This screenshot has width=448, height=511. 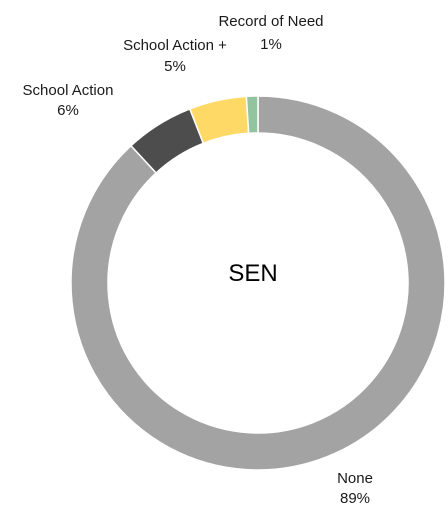 I want to click on slice-label-school-action-plus: School Action +, so click(x=175, y=45).